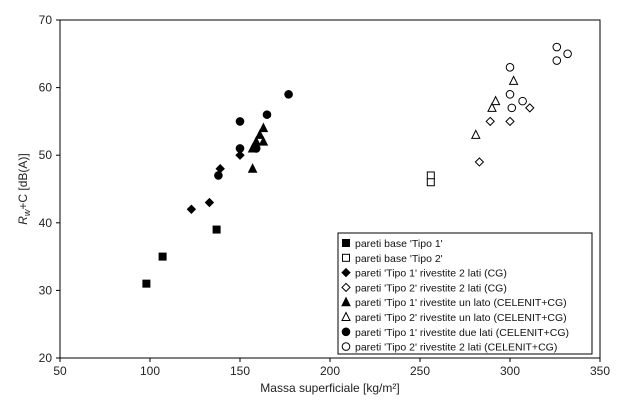 The image size is (635, 407). Describe the element at coordinates (46, 20) in the screenshot. I see `y-tick-label: 70` at that location.